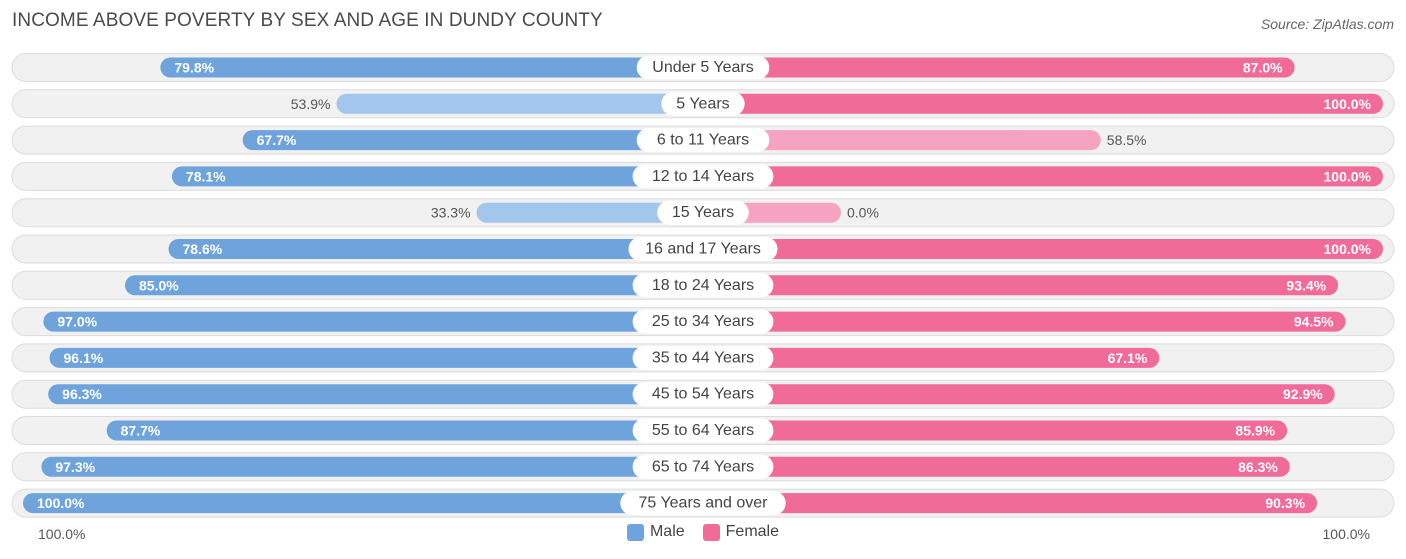  I want to click on bar-male-18-to-24-years, so click(414, 285).